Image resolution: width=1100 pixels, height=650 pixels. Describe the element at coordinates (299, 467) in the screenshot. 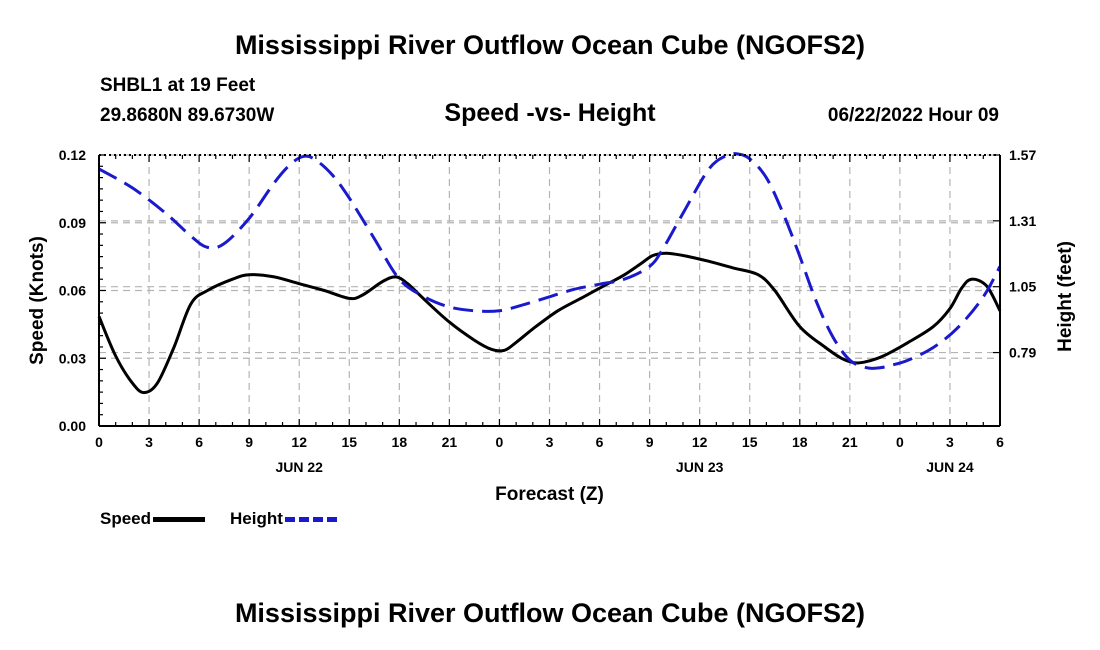

I see `day-label: JUN 22` at that location.